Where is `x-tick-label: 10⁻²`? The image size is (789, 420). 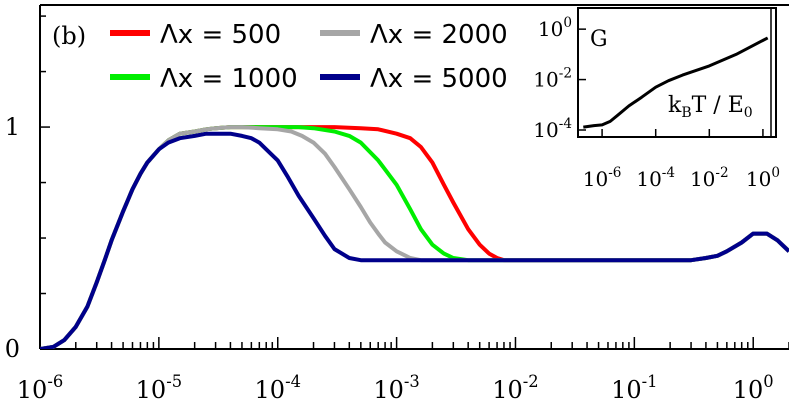
x-tick-label: 10⁻² is located at coordinates (515, 388).